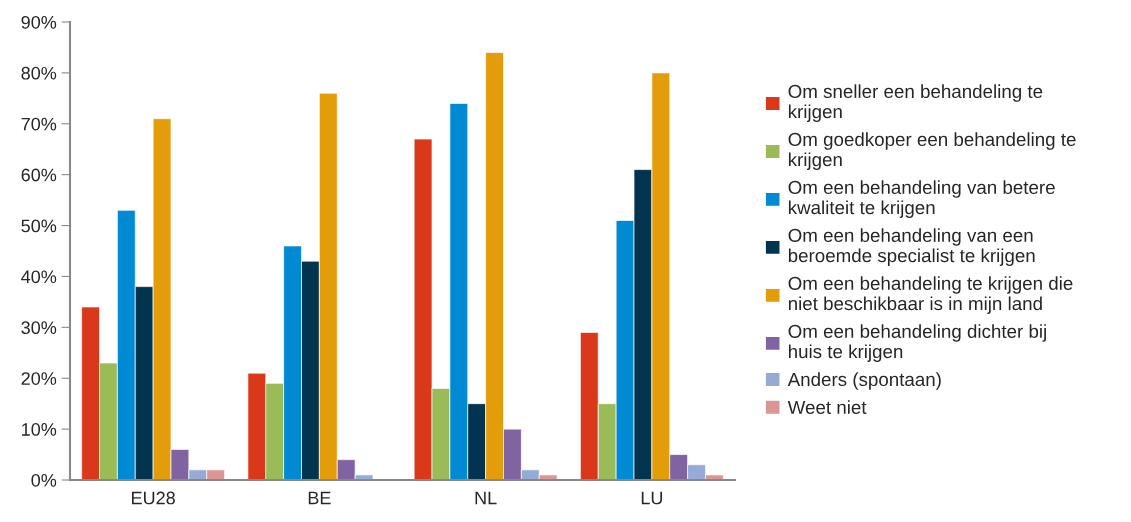 The height and width of the screenshot is (522, 1131). I want to click on y-tick-label: 20%, so click(39, 378).